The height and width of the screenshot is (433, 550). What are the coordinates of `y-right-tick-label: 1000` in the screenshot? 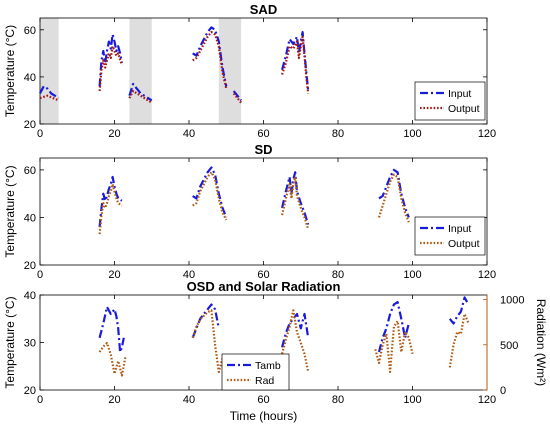 It's located at (512, 301).